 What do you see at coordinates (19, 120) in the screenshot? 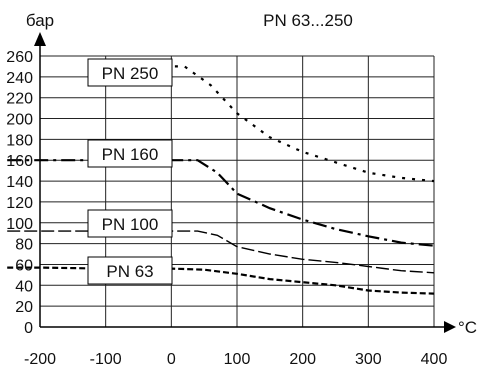
I see `y-tick-label: 200` at bounding box center [19, 120].